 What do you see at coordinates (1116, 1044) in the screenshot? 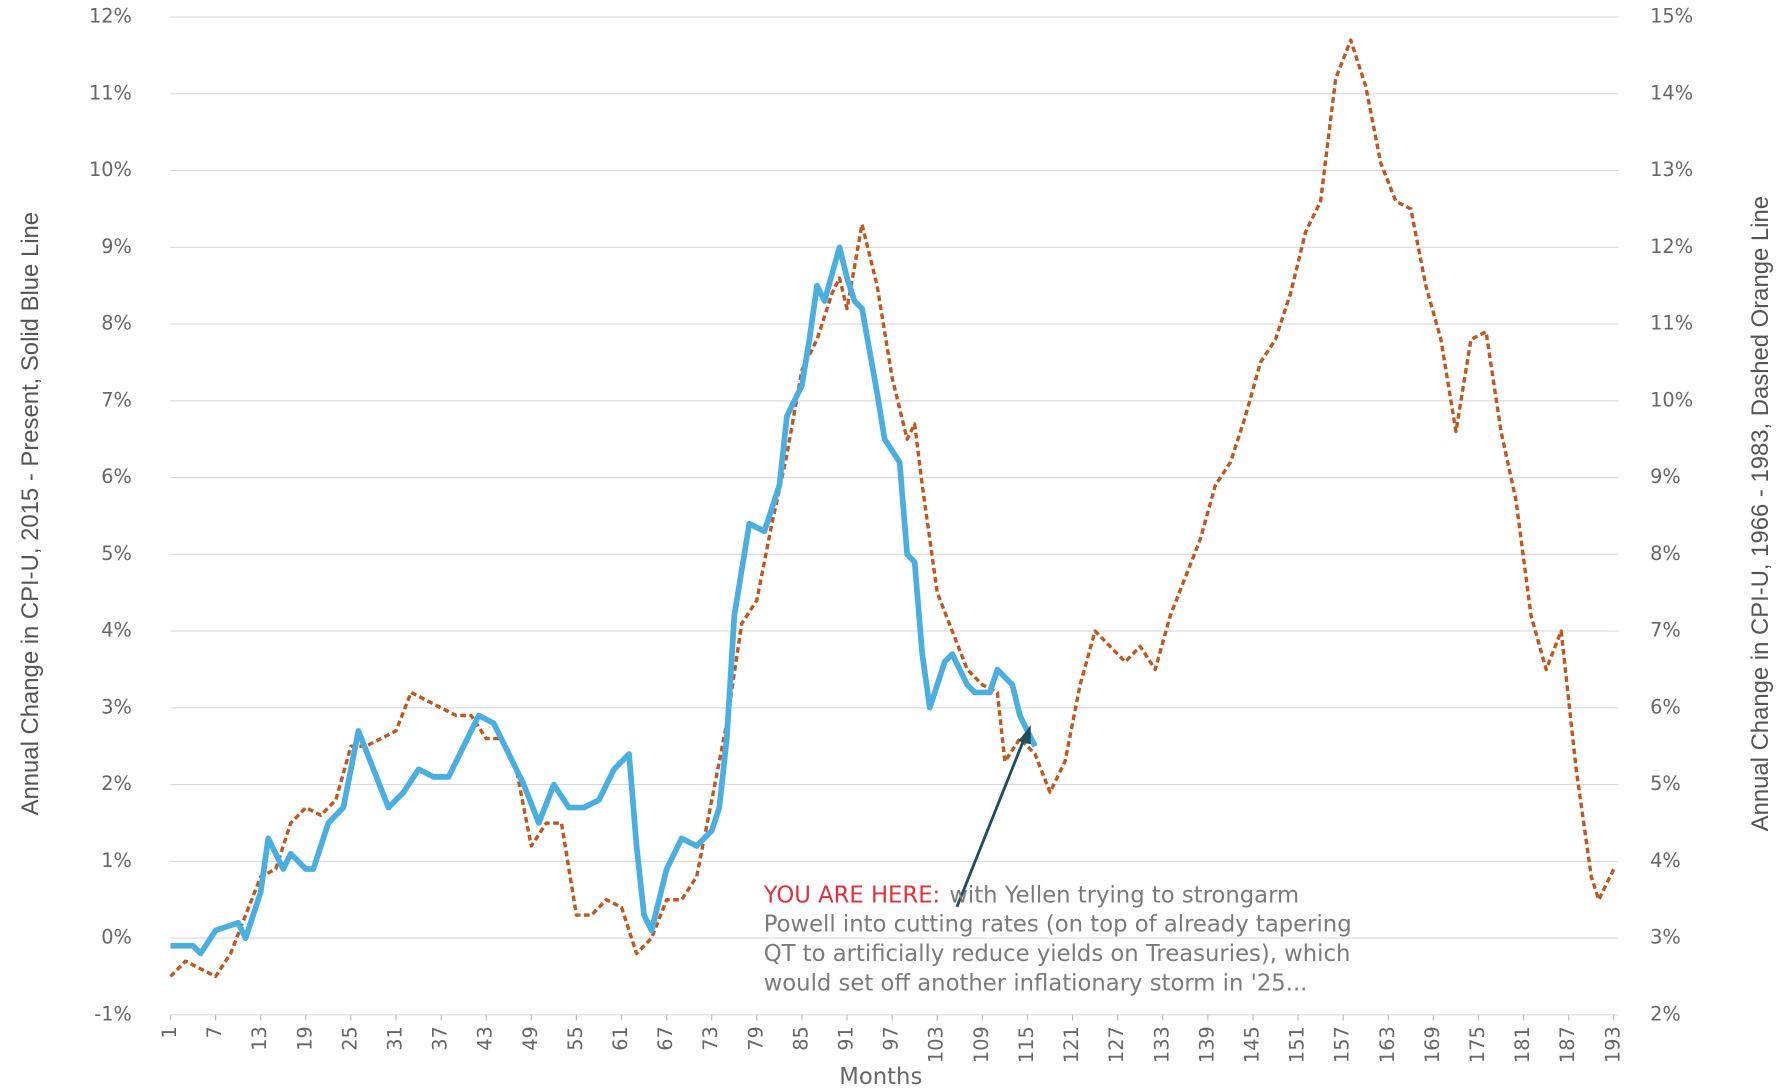
I see `x-tick-label: 127` at bounding box center [1116, 1044].